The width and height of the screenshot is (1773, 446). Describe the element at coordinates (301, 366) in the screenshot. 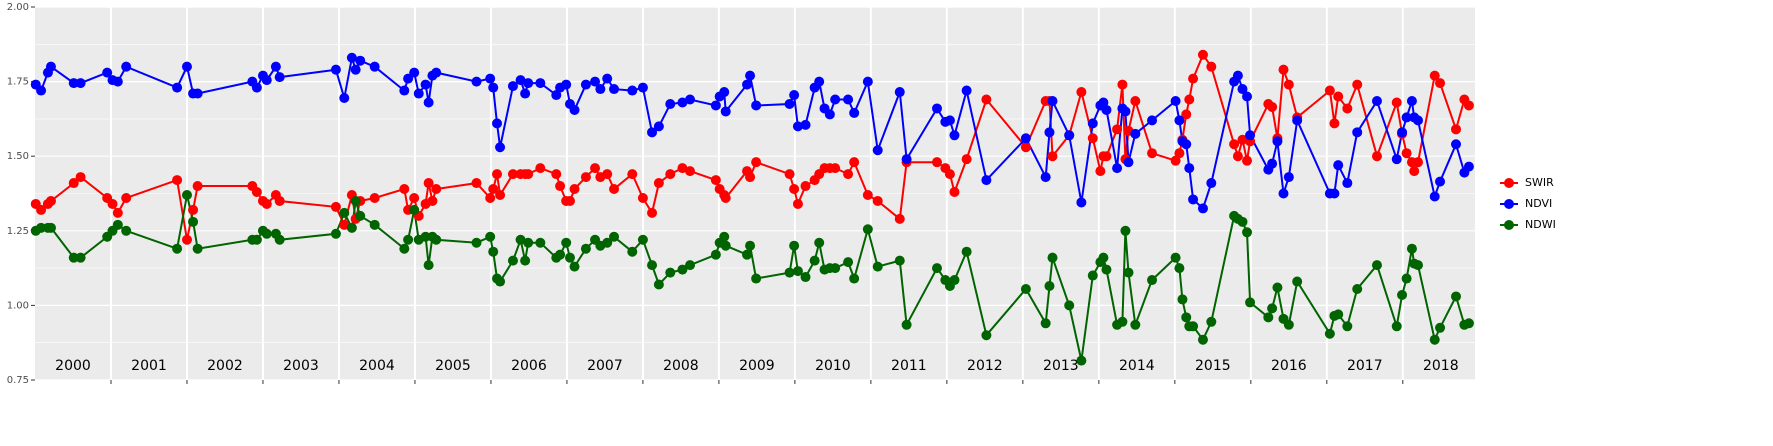

I see `x-tick-label: 2003` at that location.